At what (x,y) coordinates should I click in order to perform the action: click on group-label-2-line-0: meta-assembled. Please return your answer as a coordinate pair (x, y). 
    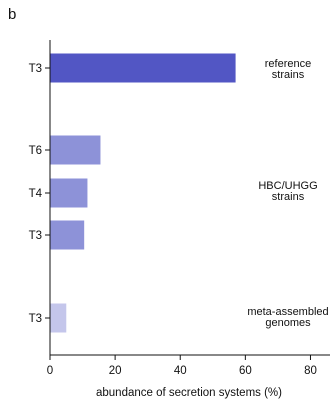
    Looking at the image, I should click on (287, 312).